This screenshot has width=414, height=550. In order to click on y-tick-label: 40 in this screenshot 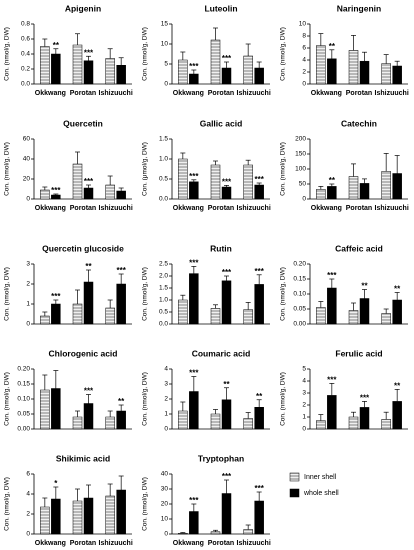, I will do `click(27, 159)`.